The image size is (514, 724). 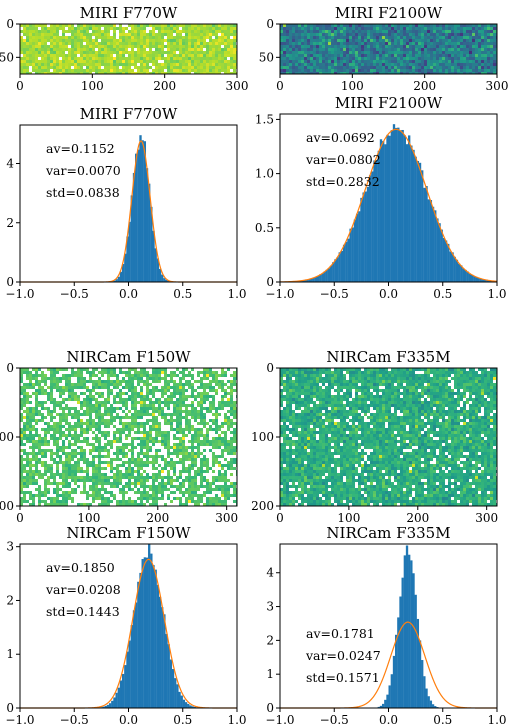 I want to click on hist-bar, so click(x=428, y=240).